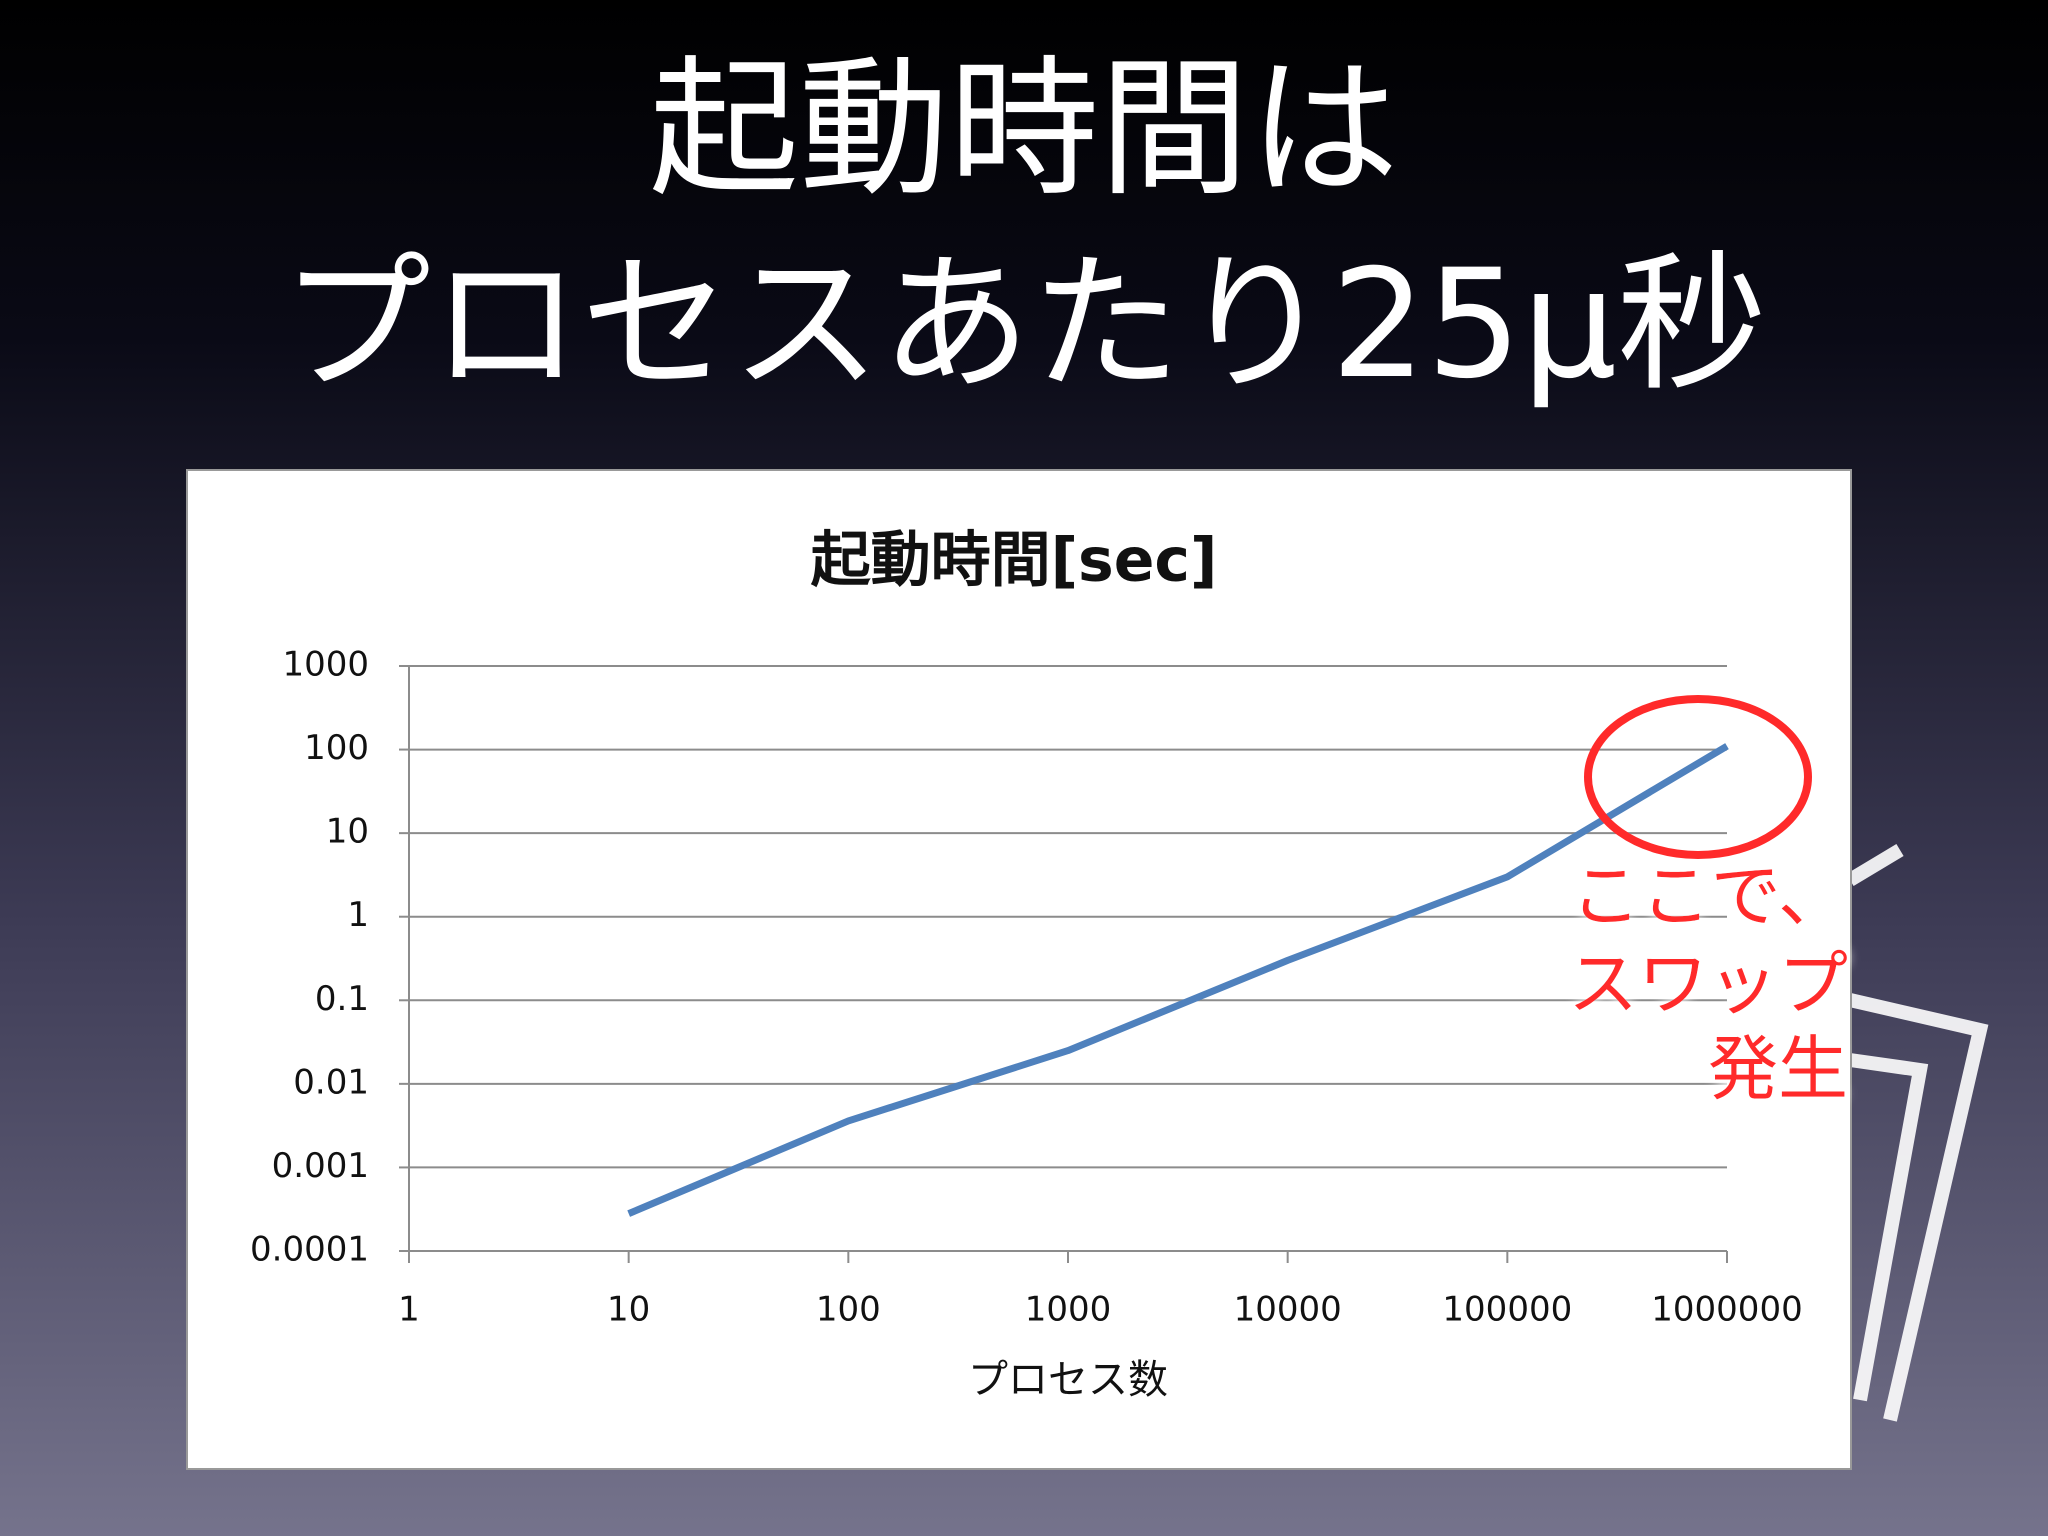 The width and height of the screenshot is (2048, 1540). I want to click on y-tick-label: 0.1, so click(342, 999).